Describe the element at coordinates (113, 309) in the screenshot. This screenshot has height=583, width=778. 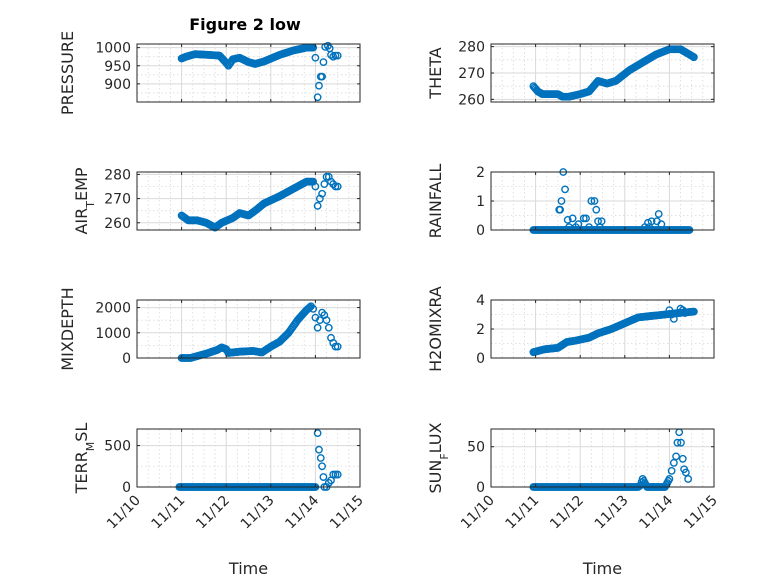
I see `y-tick-label: 2000` at that location.